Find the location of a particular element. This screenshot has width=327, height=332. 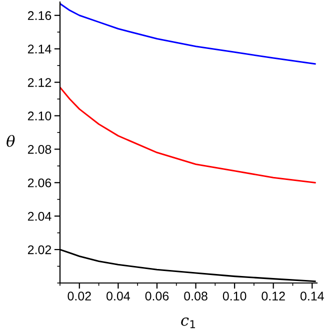

y-tick-label: 2.02 is located at coordinates (40, 249).